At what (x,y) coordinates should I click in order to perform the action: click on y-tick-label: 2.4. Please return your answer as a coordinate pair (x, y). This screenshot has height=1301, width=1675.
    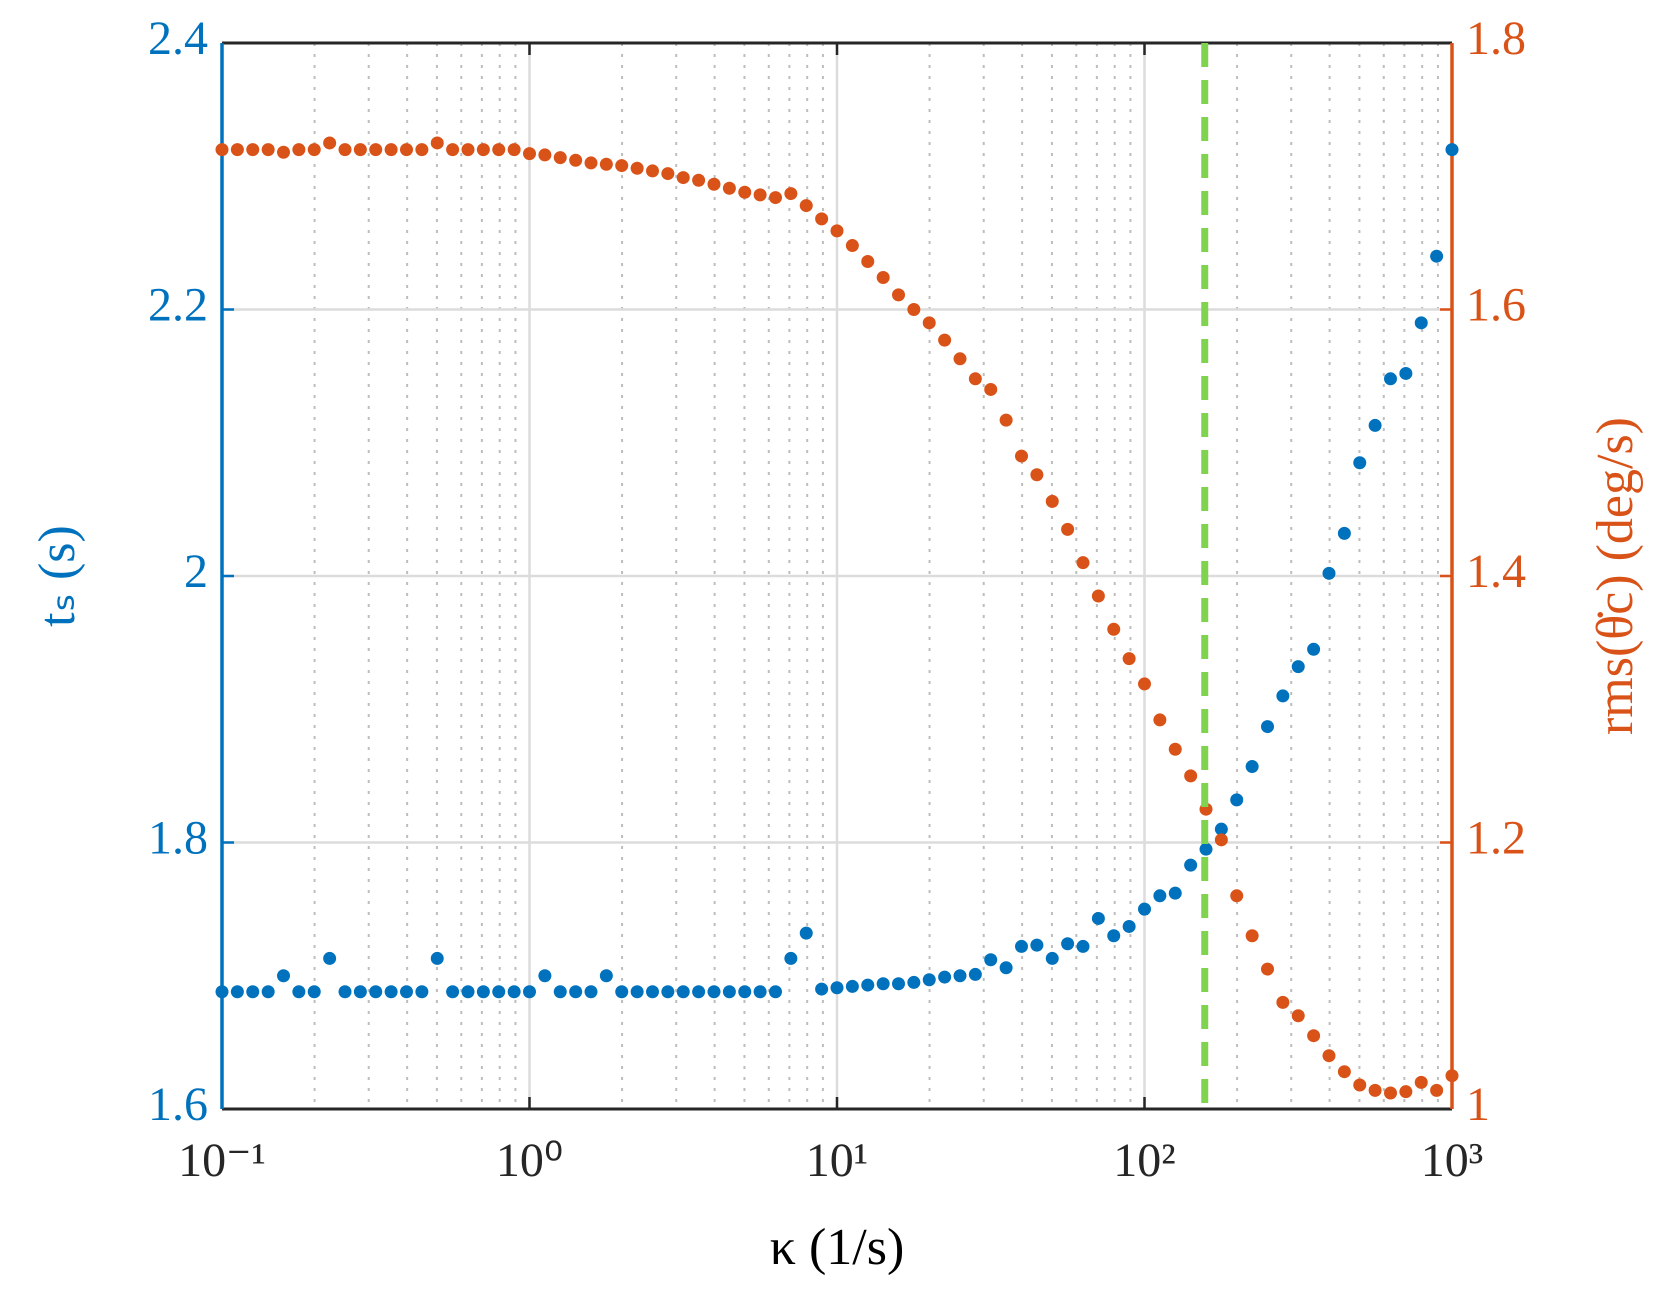
    Looking at the image, I should click on (178, 38).